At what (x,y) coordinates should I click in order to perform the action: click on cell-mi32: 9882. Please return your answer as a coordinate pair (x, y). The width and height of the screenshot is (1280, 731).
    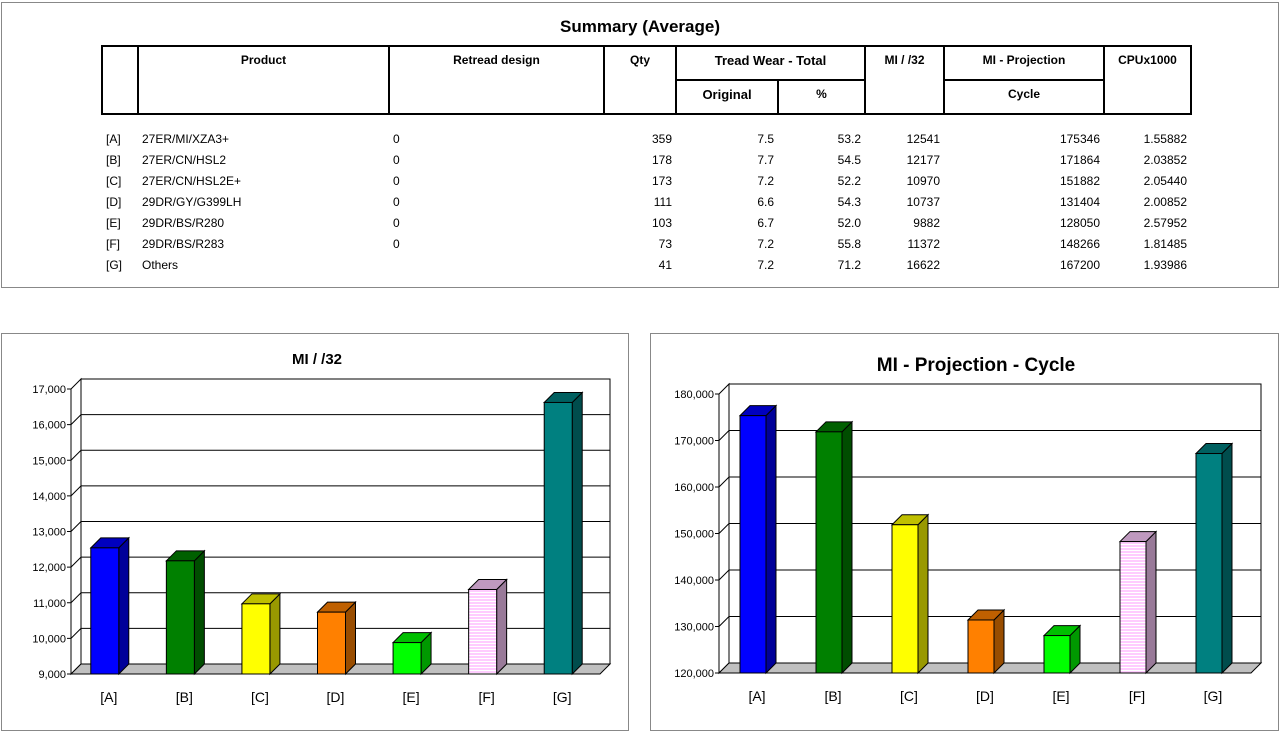
    Looking at the image, I should click on (926, 223).